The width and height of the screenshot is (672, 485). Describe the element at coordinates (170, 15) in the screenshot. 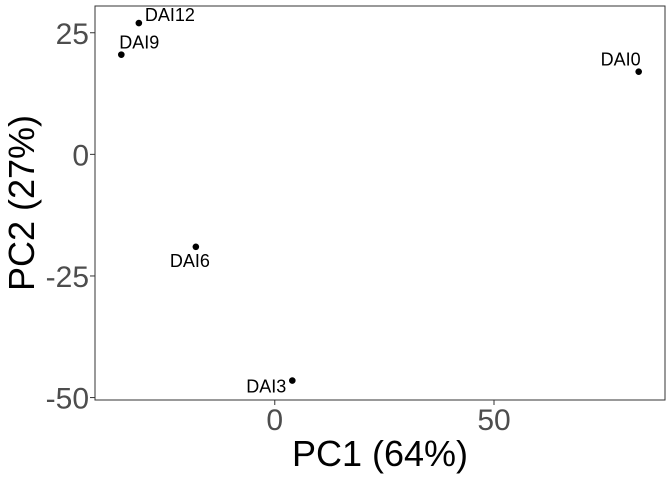

I see `point-label: DAI12` at that location.